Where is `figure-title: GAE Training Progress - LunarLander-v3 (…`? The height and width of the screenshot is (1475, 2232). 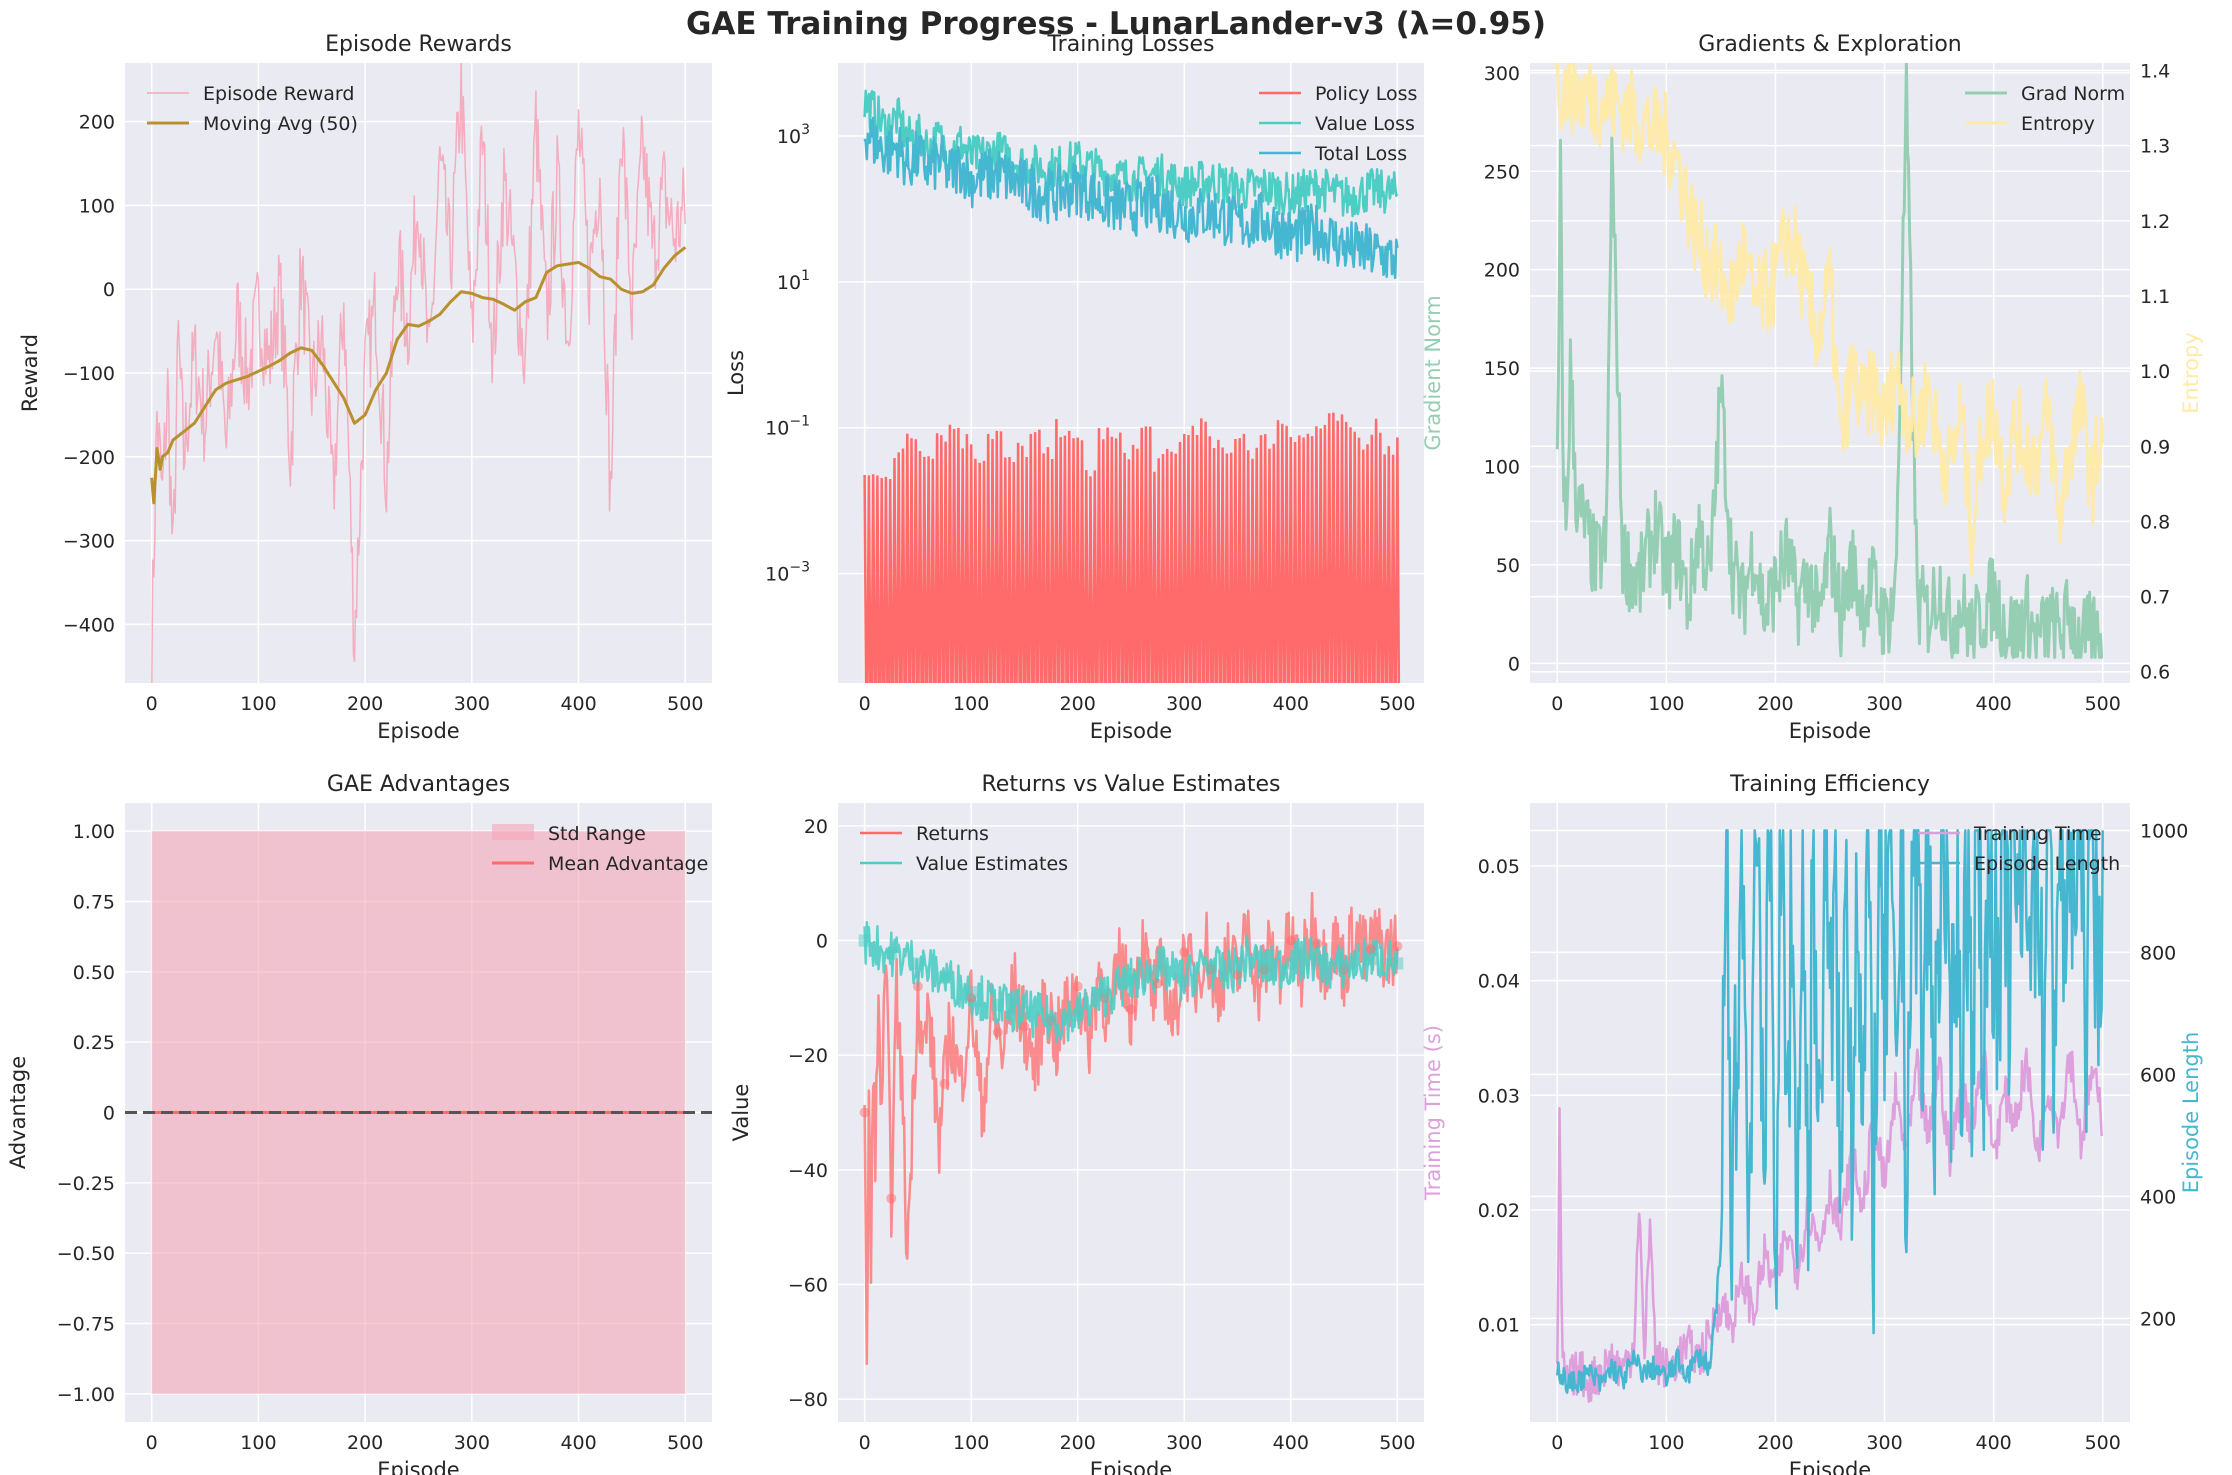
figure-title: GAE Training Progress - LunarLander-v3 (… is located at coordinates (1116, 24).